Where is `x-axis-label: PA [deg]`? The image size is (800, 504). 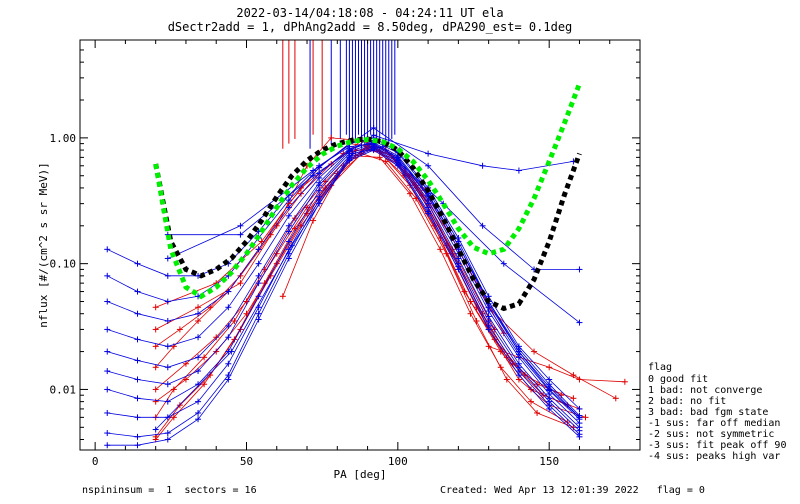
x-axis-label: PA [deg] is located at coordinates (360, 474).